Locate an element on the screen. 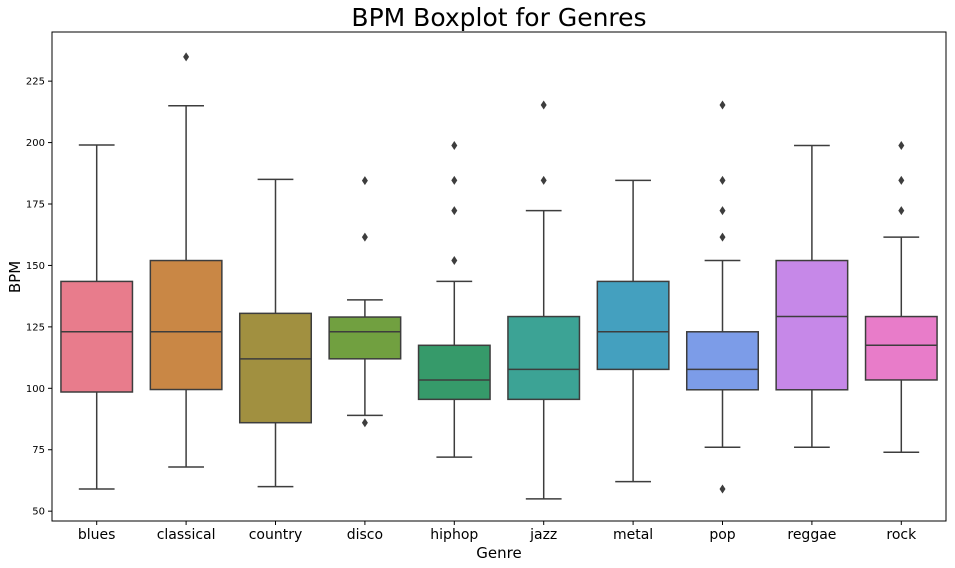 The image size is (955, 568). y-tick-label: 150 is located at coordinates (35, 266).